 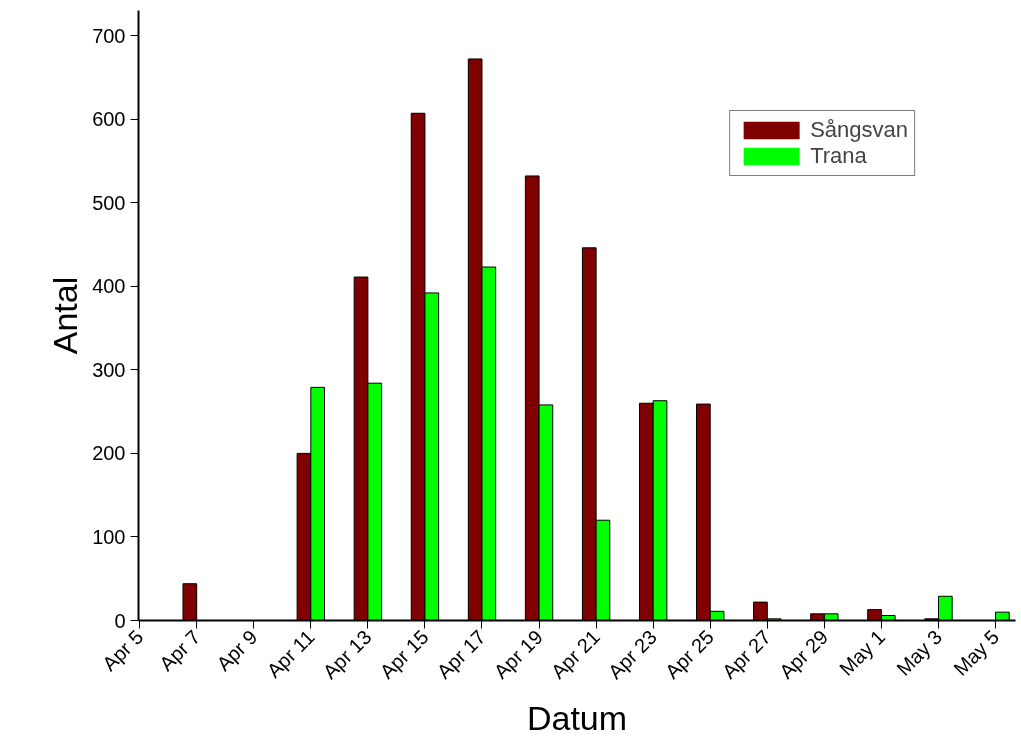 I want to click on x-tick-label: Apr 9, so click(x=237, y=650).